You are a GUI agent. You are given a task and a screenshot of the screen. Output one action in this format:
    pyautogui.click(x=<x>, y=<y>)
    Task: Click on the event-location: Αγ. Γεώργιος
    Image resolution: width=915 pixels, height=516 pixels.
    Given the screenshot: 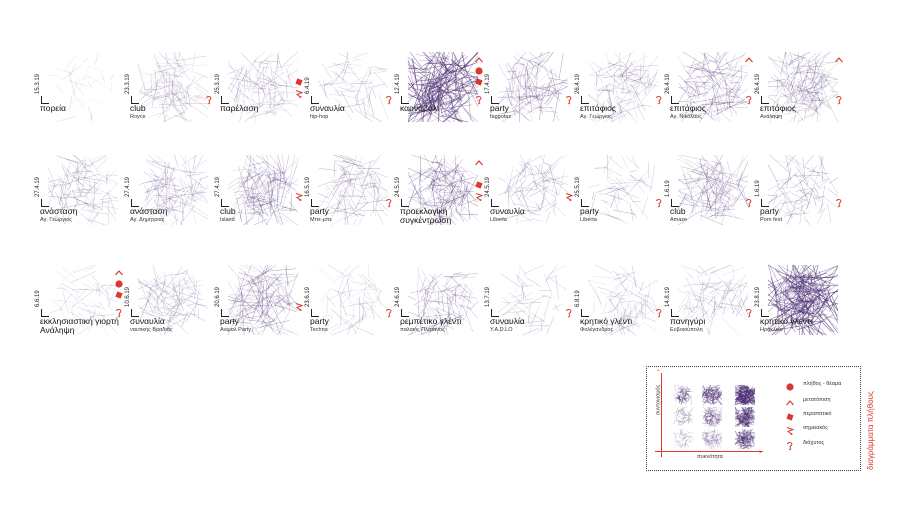 What is the action you would take?
    pyautogui.click(x=596, y=117)
    